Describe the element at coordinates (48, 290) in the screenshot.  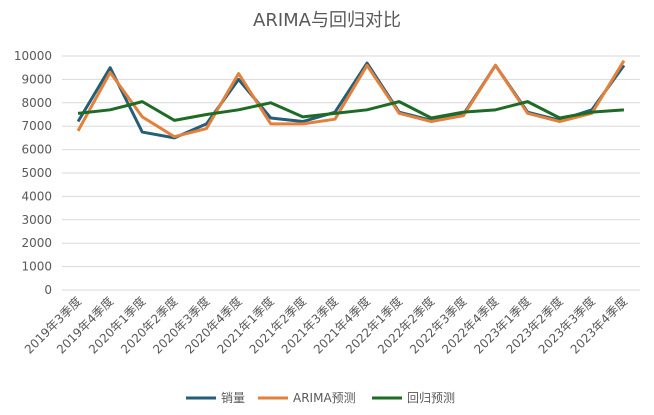
I see `y-tick-label: 0` at that location.